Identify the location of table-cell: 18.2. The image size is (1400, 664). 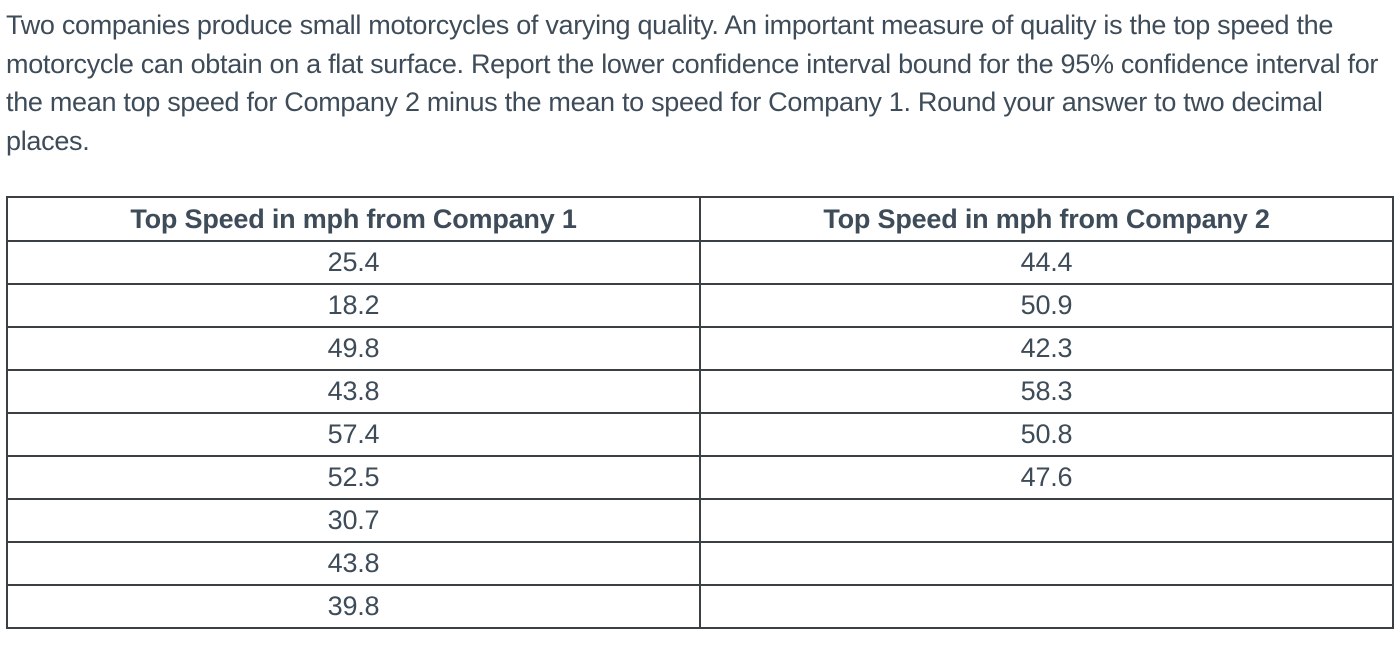
(353, 305).